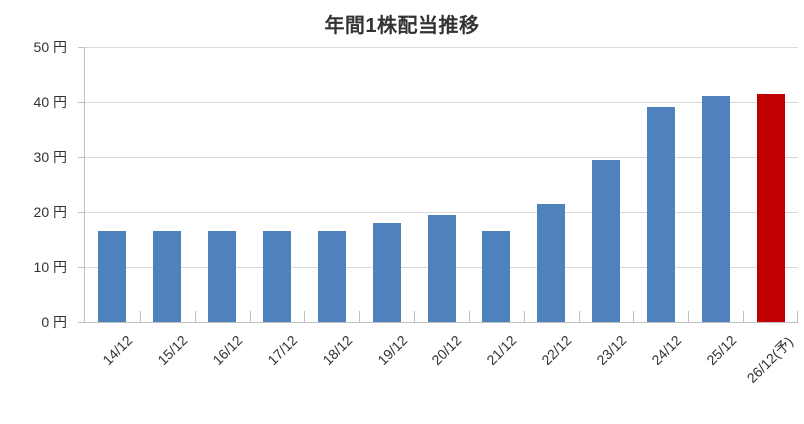 The width and height of the screenshot is (804, 424). Describe the element at coordinates (769, 359) in the screenshot. I see `x-axis-label: 26/12(予)` at that location.